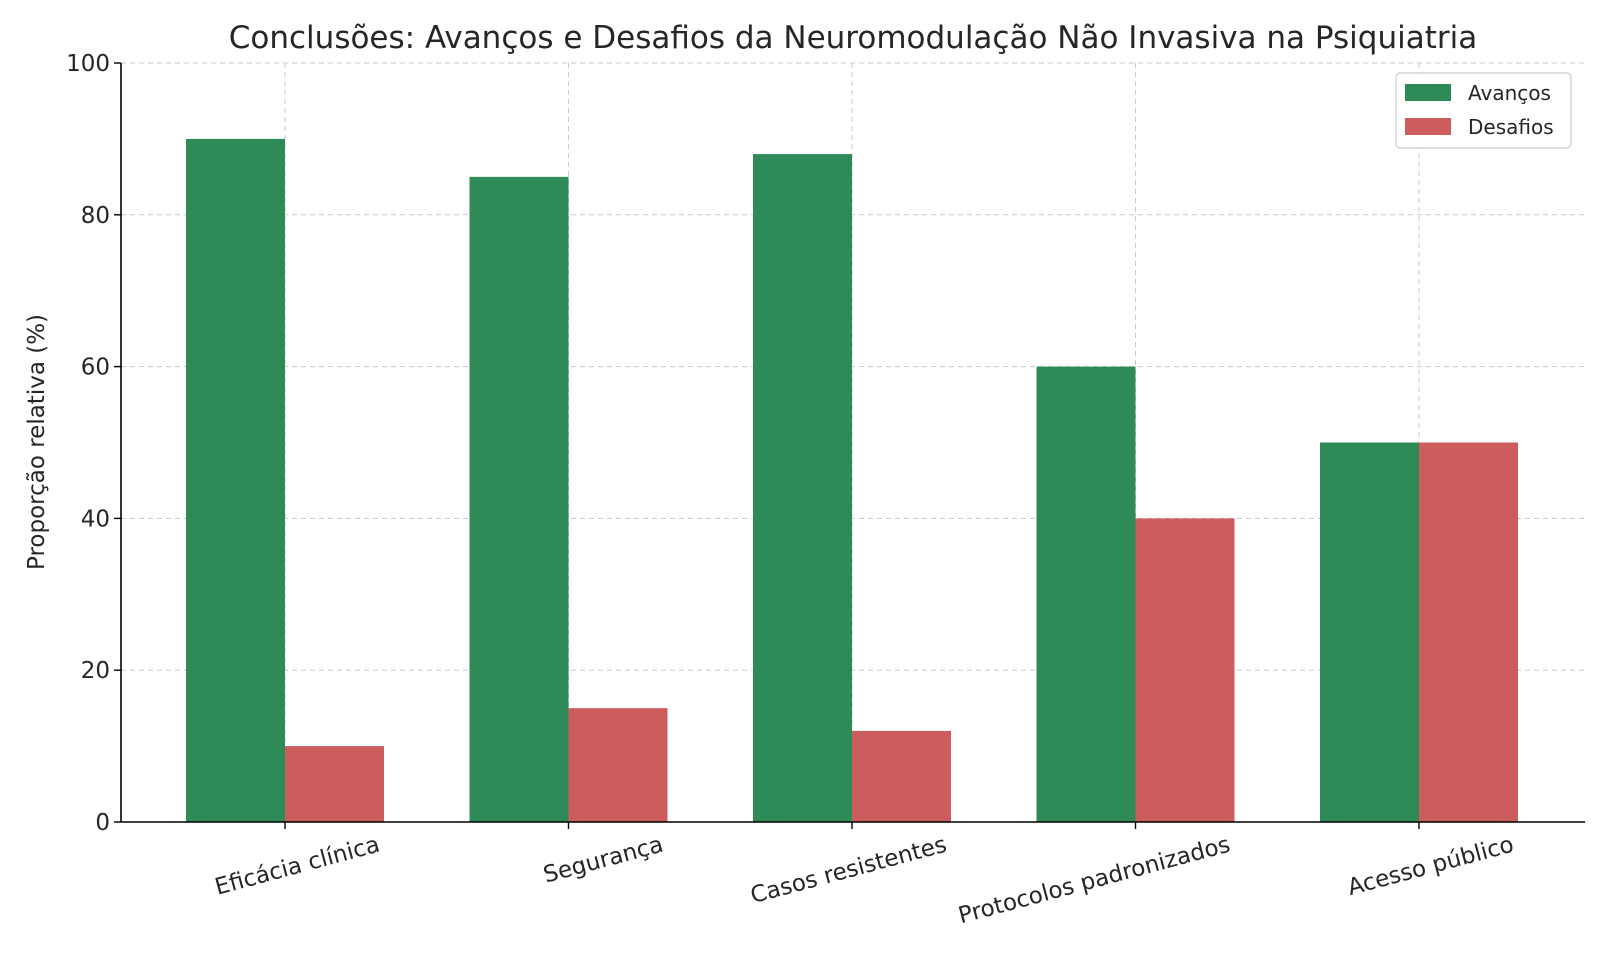 Image resolution: width=1600 pixels, height=960 pixels. Describe the element at coordinates (802, 488) in the screenshot. I see `bar-avancos-casos-resistentes` at that location.